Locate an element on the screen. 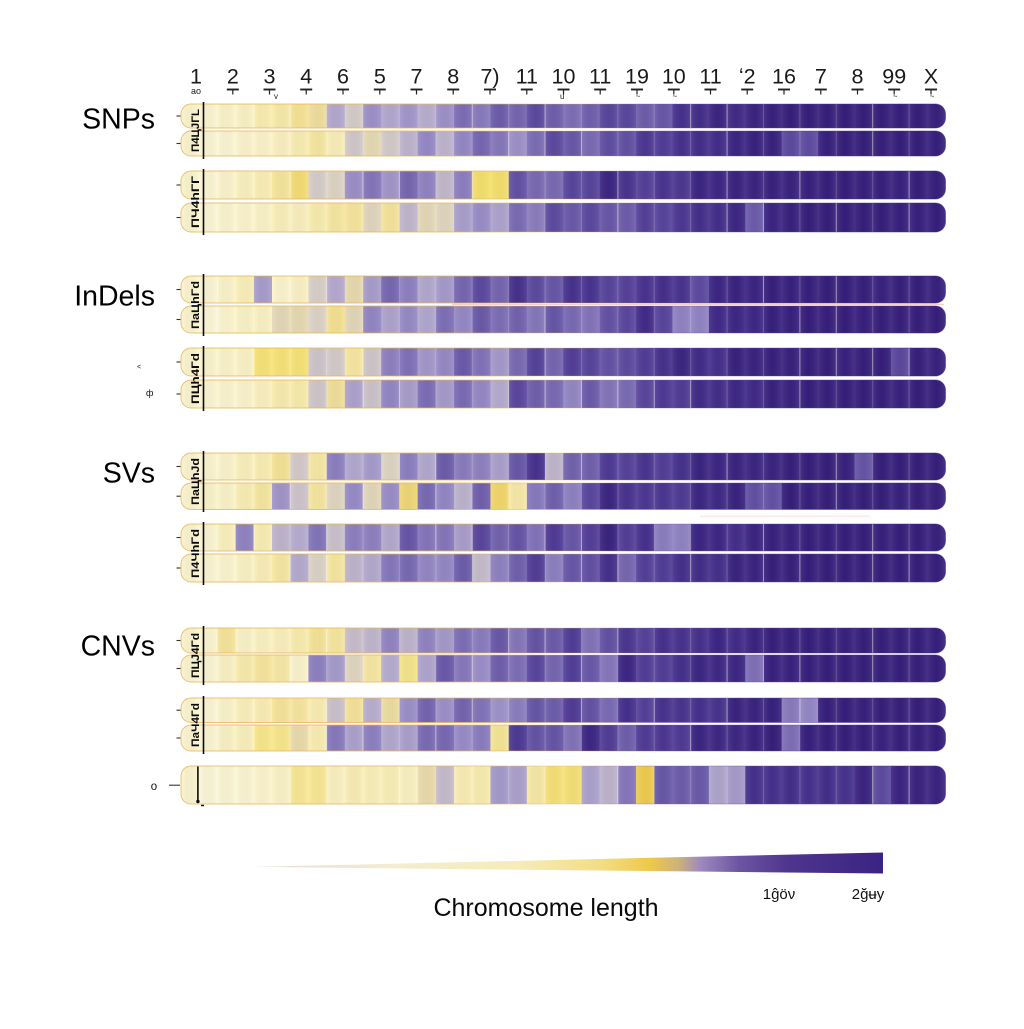 The height and width of the screenshot is (1029, 1024). svg-text: InDels is located at coordinates (114, 297).